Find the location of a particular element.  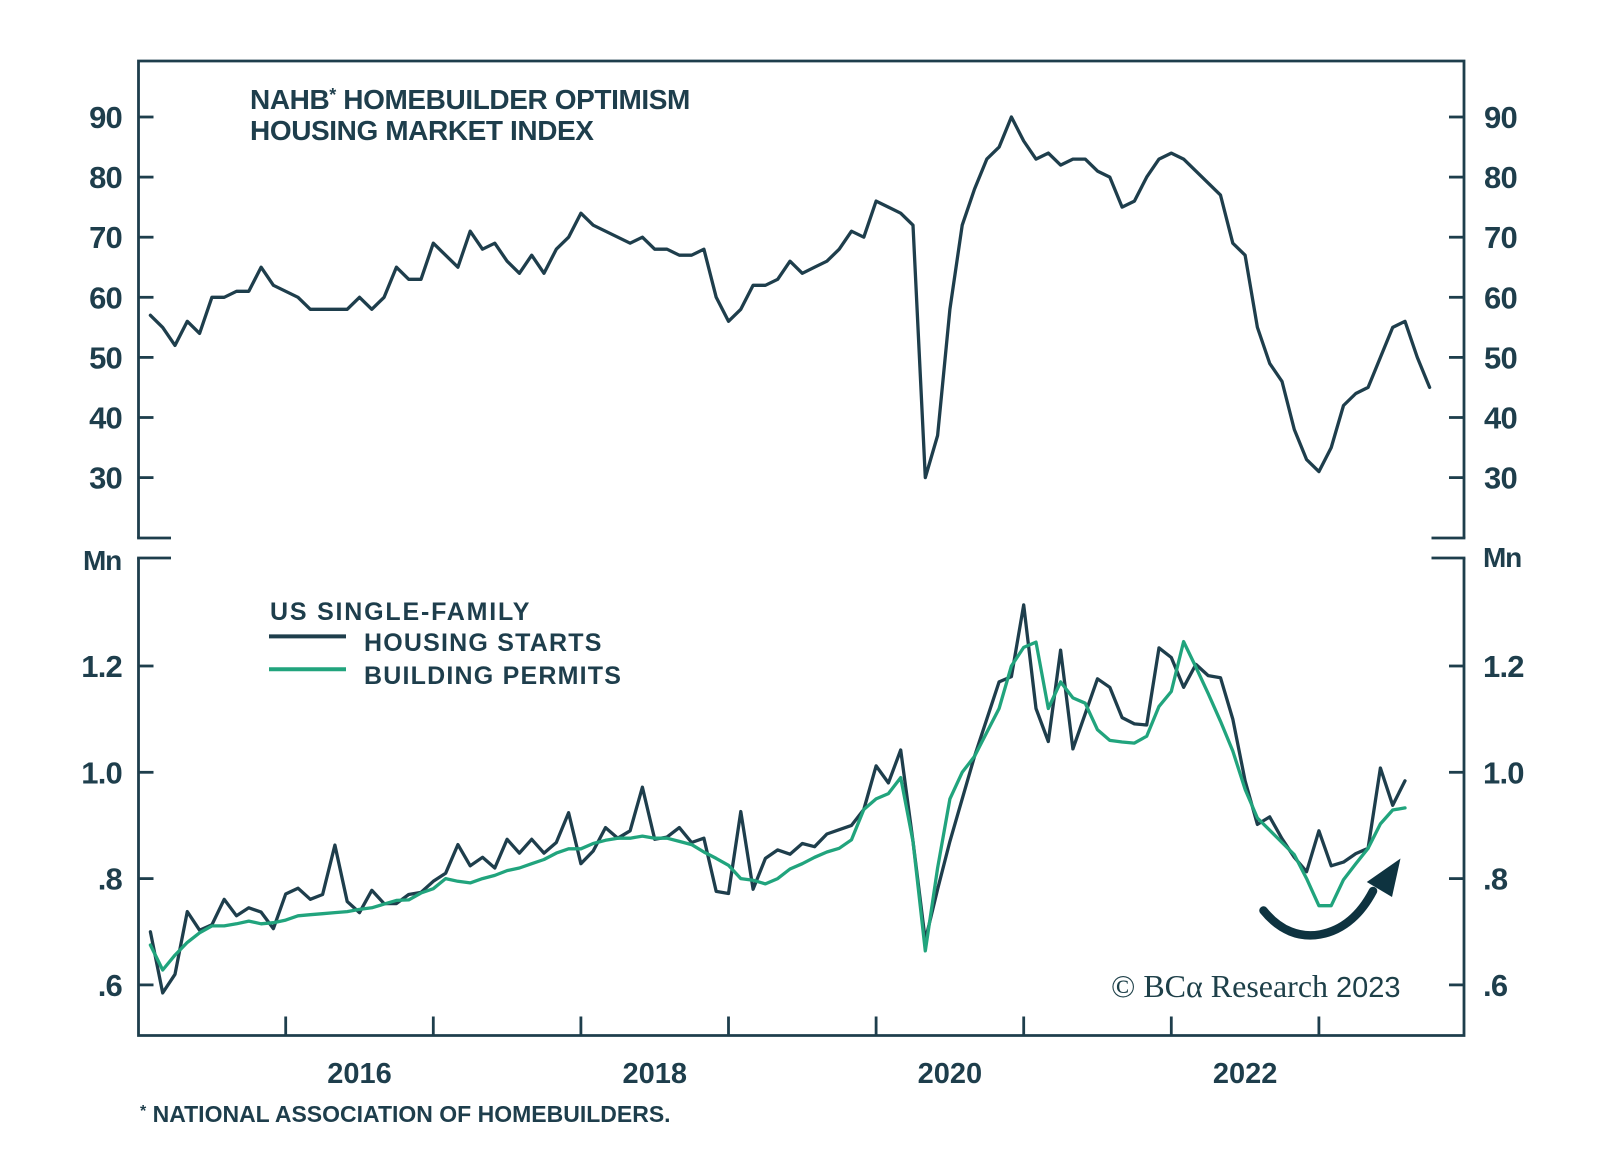

svg-text: NAHB* HOMEBUILDER OPTIMISM is located at coordinates (470, 99).